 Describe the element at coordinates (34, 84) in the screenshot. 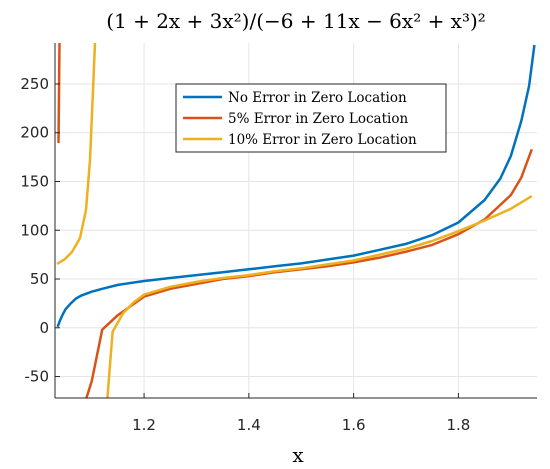

I see `y-tick-label: 250` at that location.